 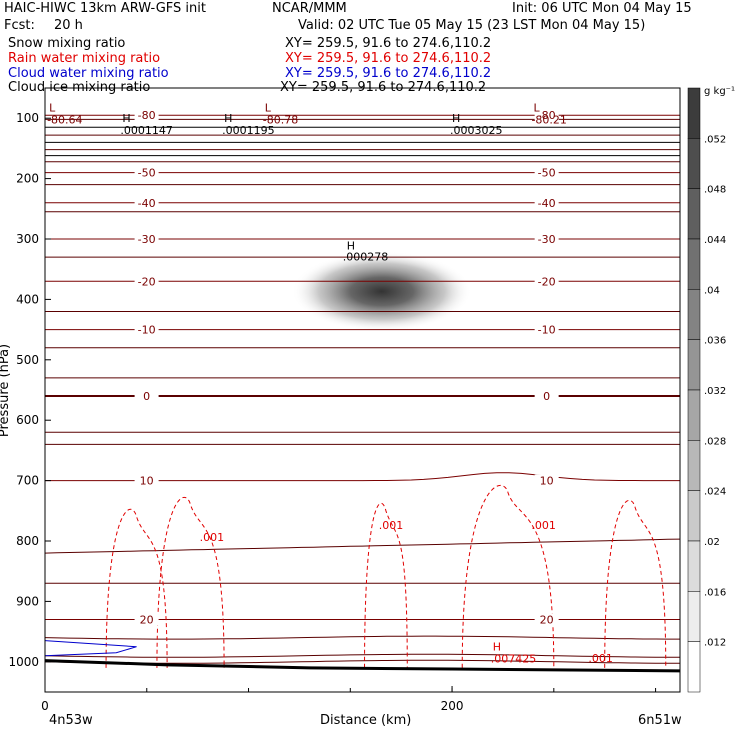 What do you see at coordinates (27, 239) in the screenshot?
I see `y-tick-label: 300` at bounding box center [27, 239].